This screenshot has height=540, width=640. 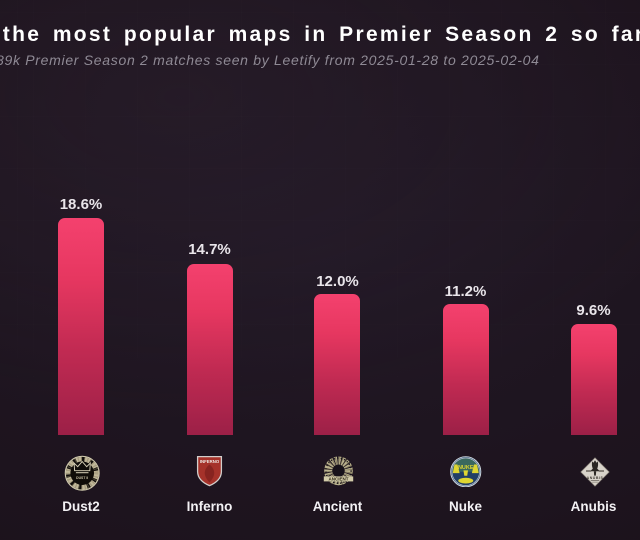 I want to click on svg-text: ANUBIS, so click(x=594, y=478).